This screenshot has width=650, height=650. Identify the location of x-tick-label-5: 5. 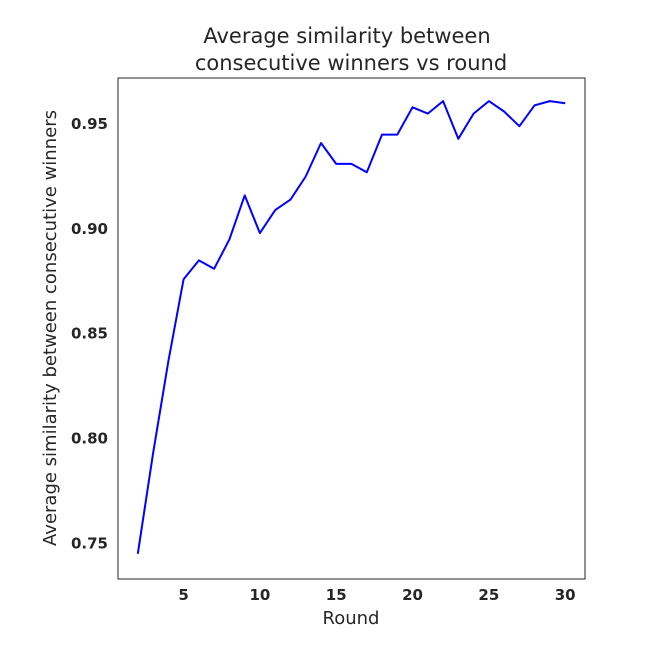
(183, 595).